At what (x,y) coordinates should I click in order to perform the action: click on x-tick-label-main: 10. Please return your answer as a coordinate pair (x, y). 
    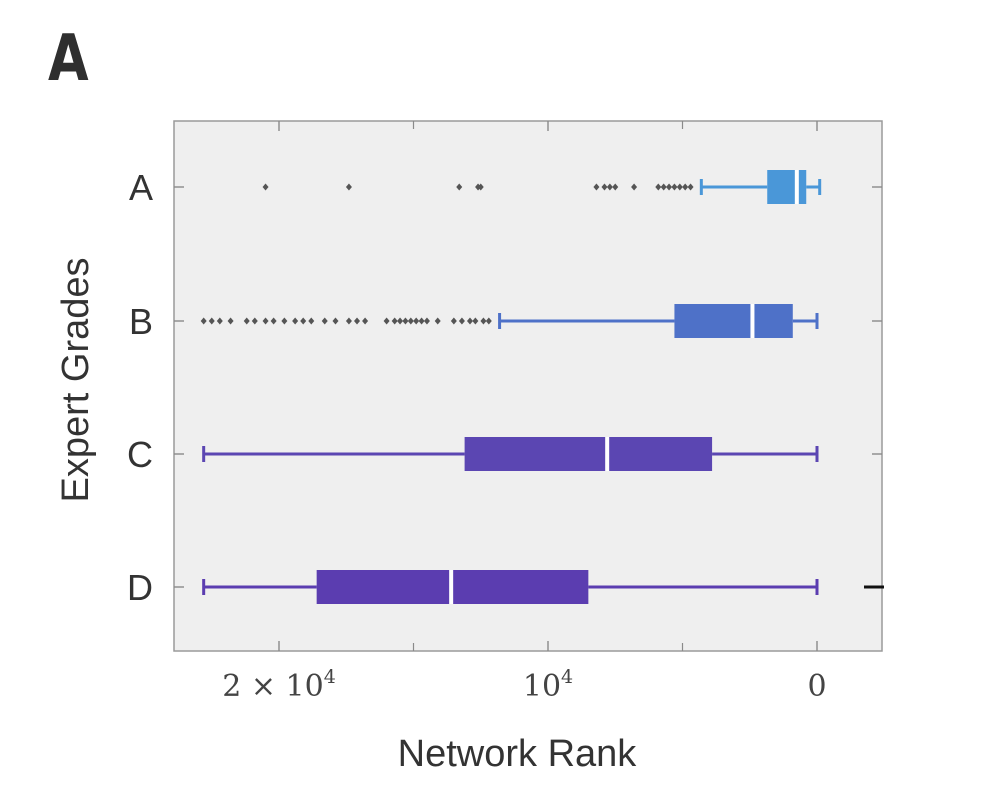
    Looking at the image, I should click on (542, 686).